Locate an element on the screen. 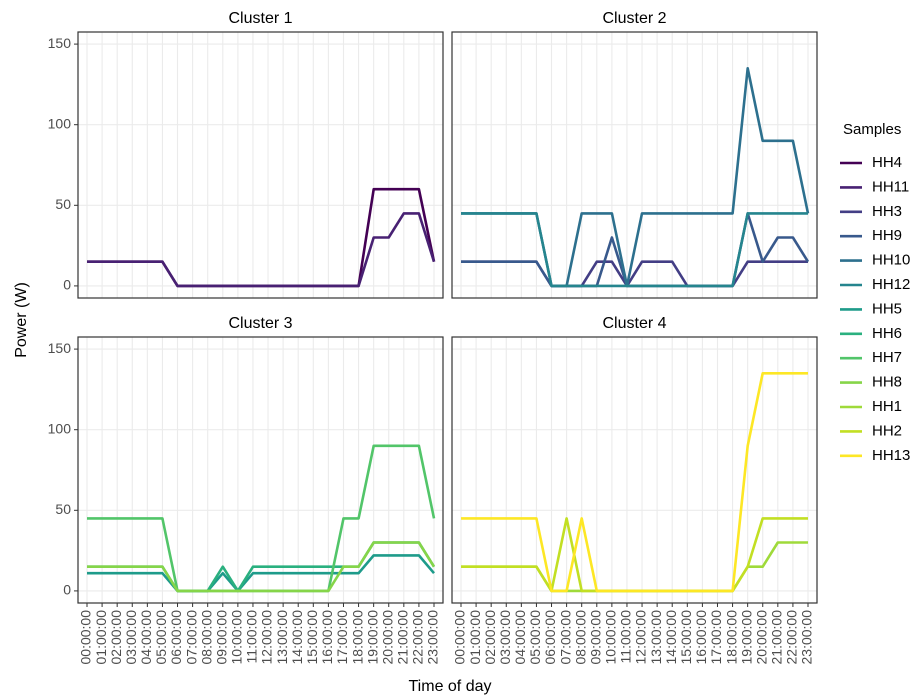 Image resolution: width=922 pixels, height=699 pixels. legend-label: HH10 is located at coordinates (891, 260).